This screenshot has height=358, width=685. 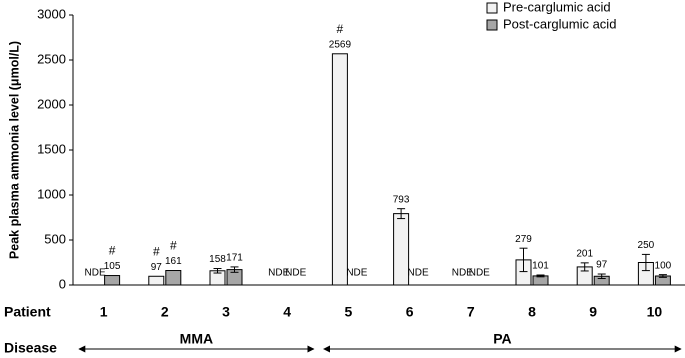 I want to click on value-label: 158, so click(x=217, y=259).